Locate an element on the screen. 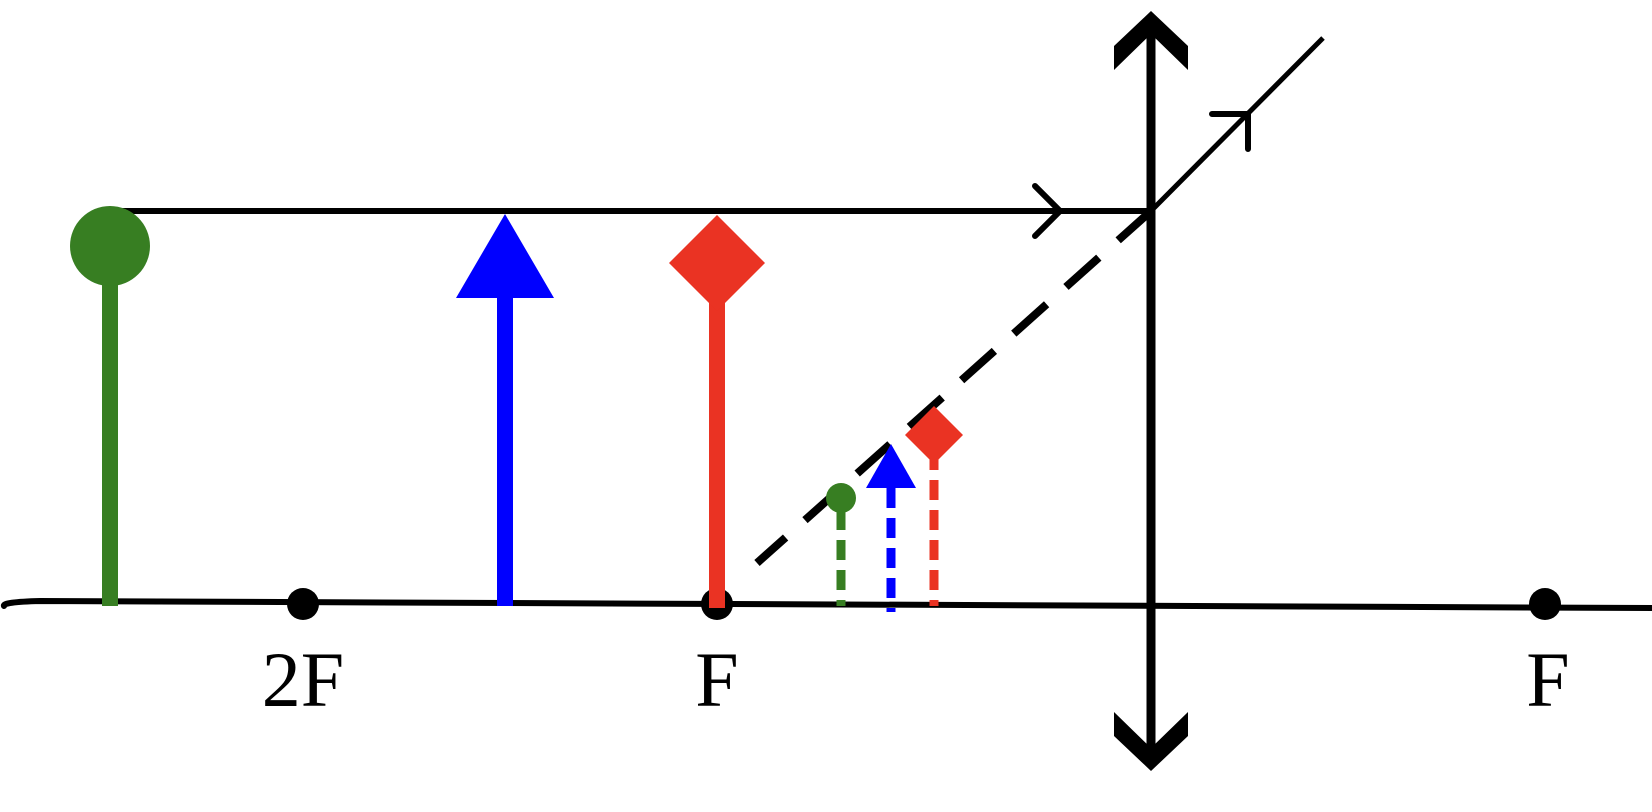 This screenshot has width=1652, height=812. label-f-right: F is located at coordinates (1547, 679).